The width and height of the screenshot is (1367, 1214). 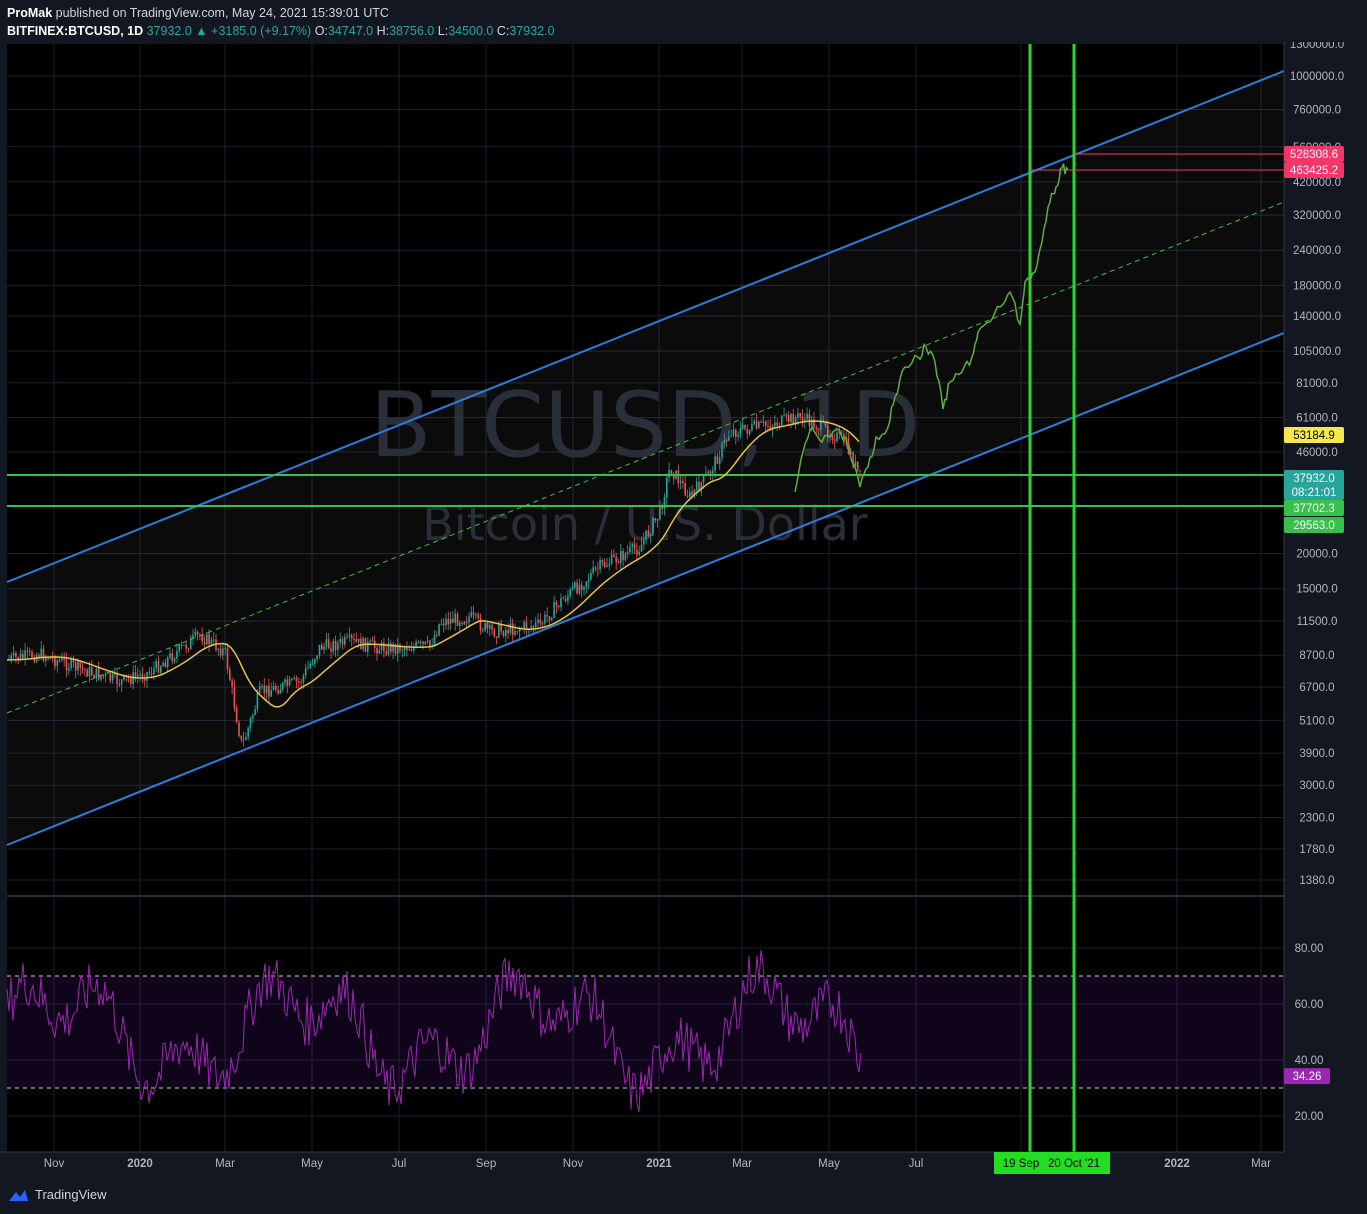 What do you see at coordinates (443, 31) in the screenshot?
I see `low-label: L:` at bounding box center [443, 31].